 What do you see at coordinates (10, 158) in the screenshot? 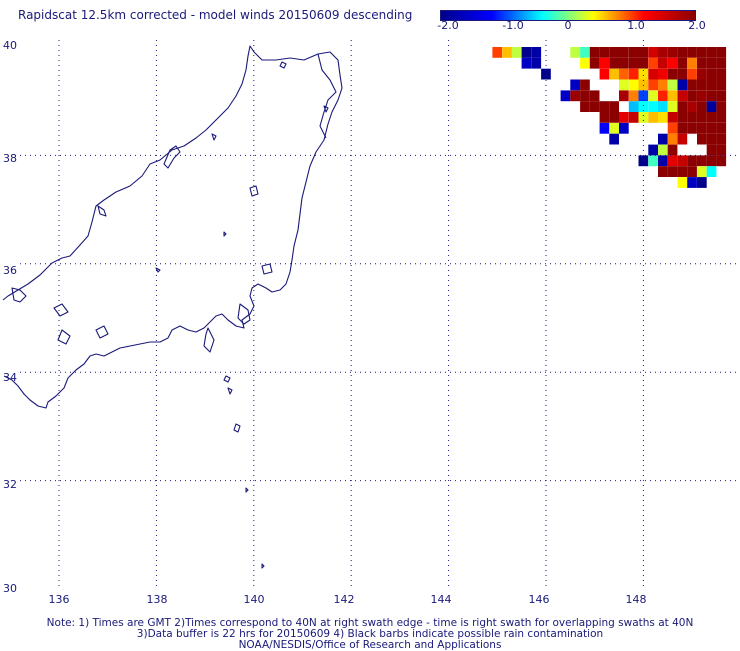
I see `lat-label: 38` at bounding box center [10, 158].